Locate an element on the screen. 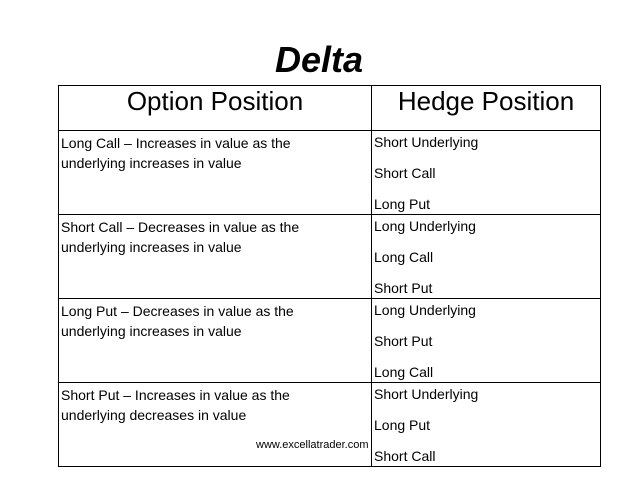 This screenshot has width=638, height=479. option-description-line: Short Put – Increases in value as the is located at coordinates (175, 395).